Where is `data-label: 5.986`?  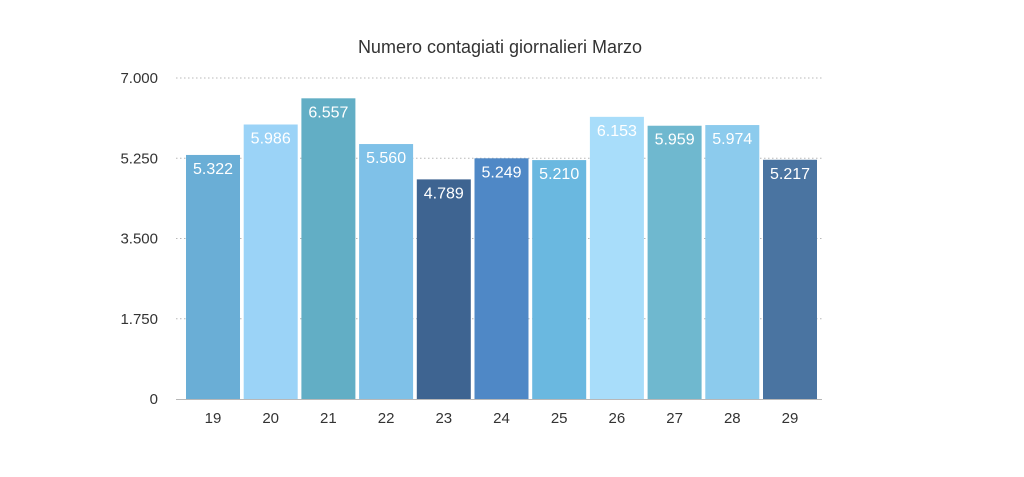 data-label: 5.986 is located at coordinates (271, 138).